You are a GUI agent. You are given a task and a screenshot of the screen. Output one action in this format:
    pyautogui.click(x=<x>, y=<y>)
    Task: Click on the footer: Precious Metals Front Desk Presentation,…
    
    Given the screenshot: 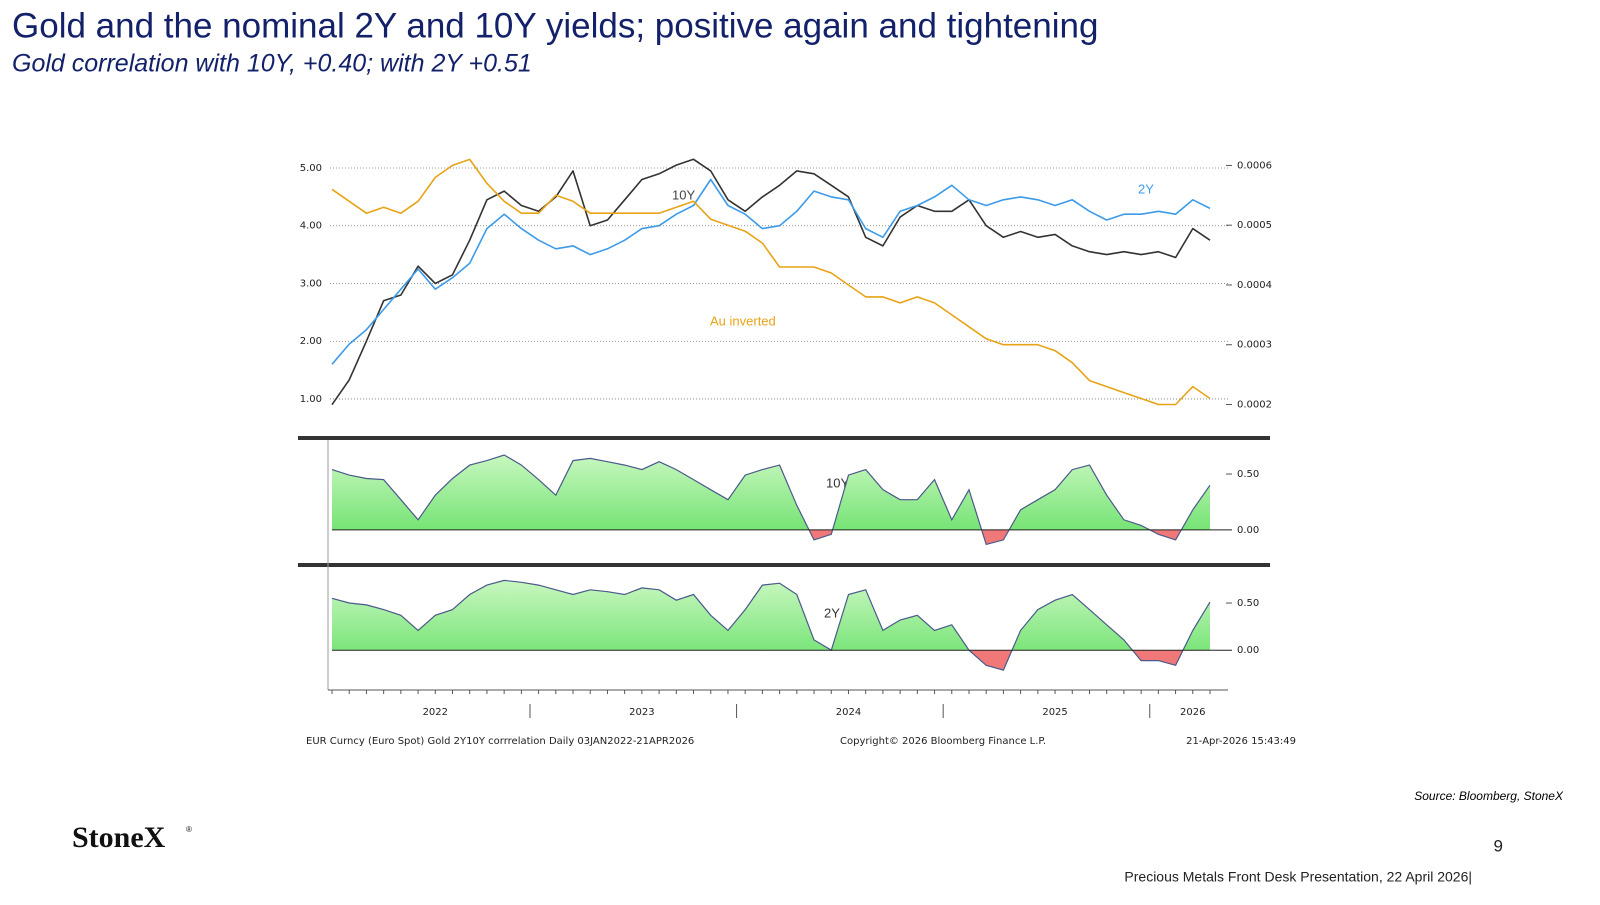 What is the action you would take?
    pyautogui.click(x=1298, y=877)
    